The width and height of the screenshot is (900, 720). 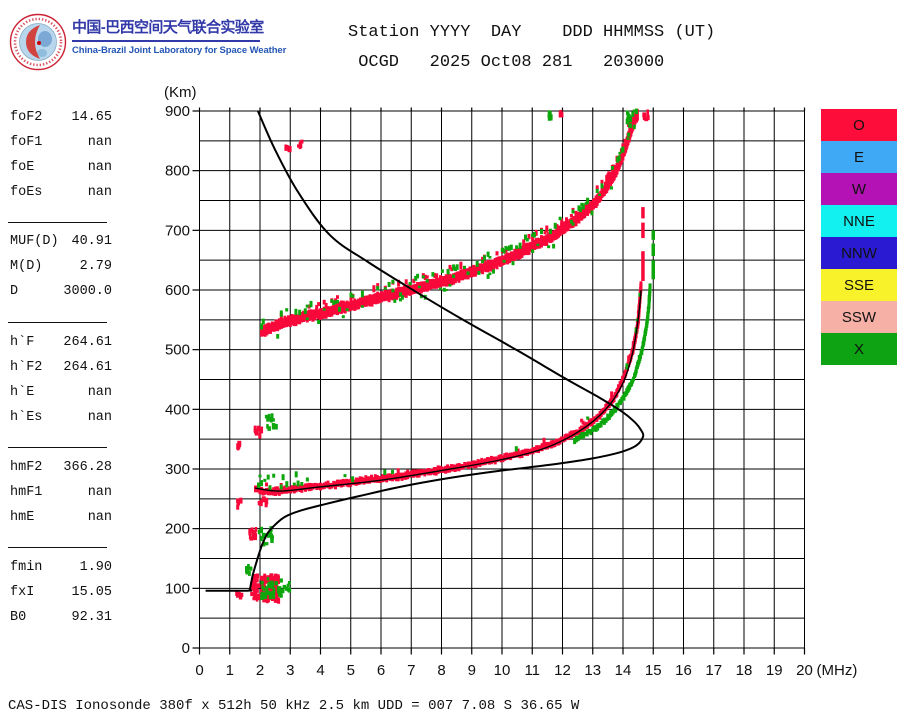 I want to click on x-axis-labels: 0 1 2 3 4 5 6 7 8 9 10 11 12 13 14 15 16 17 18 19 20 (MHz), so click(x=526, y=670).